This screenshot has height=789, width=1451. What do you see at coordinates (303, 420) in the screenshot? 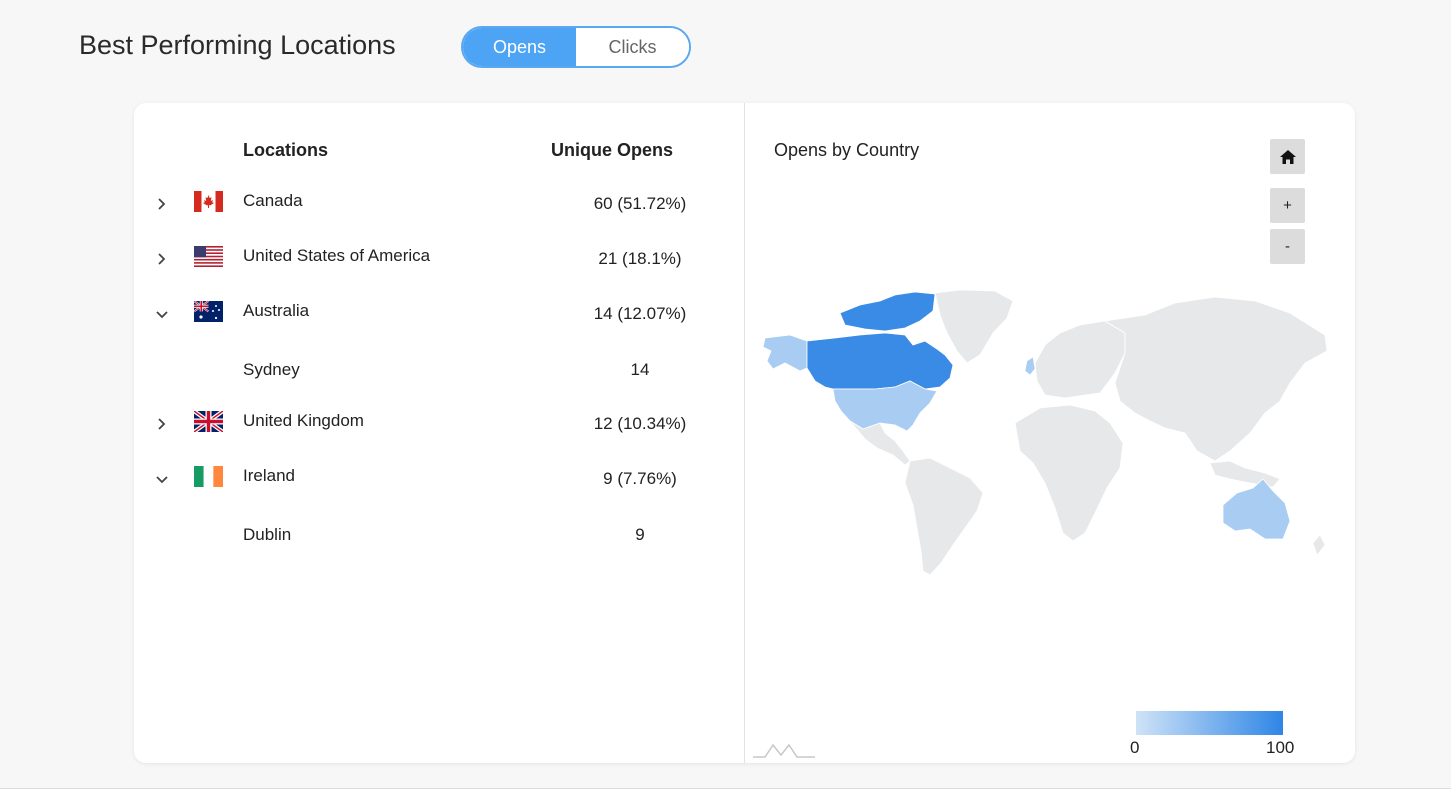
I see `location-name: United Kingdom` at bounding box center [303, 420].